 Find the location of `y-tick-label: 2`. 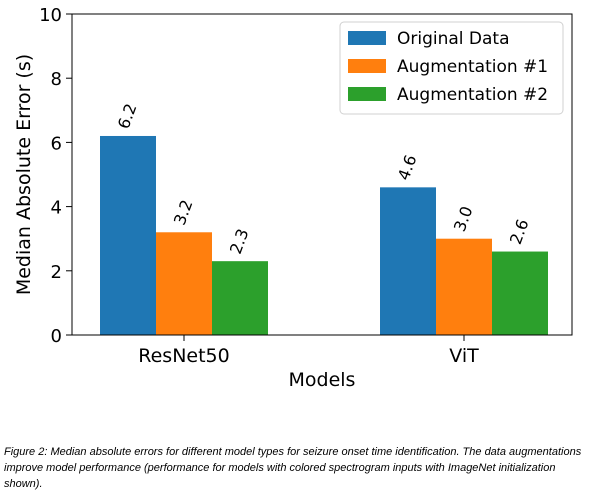

y-tick-label: 2 is located at coordinates (56, 272).